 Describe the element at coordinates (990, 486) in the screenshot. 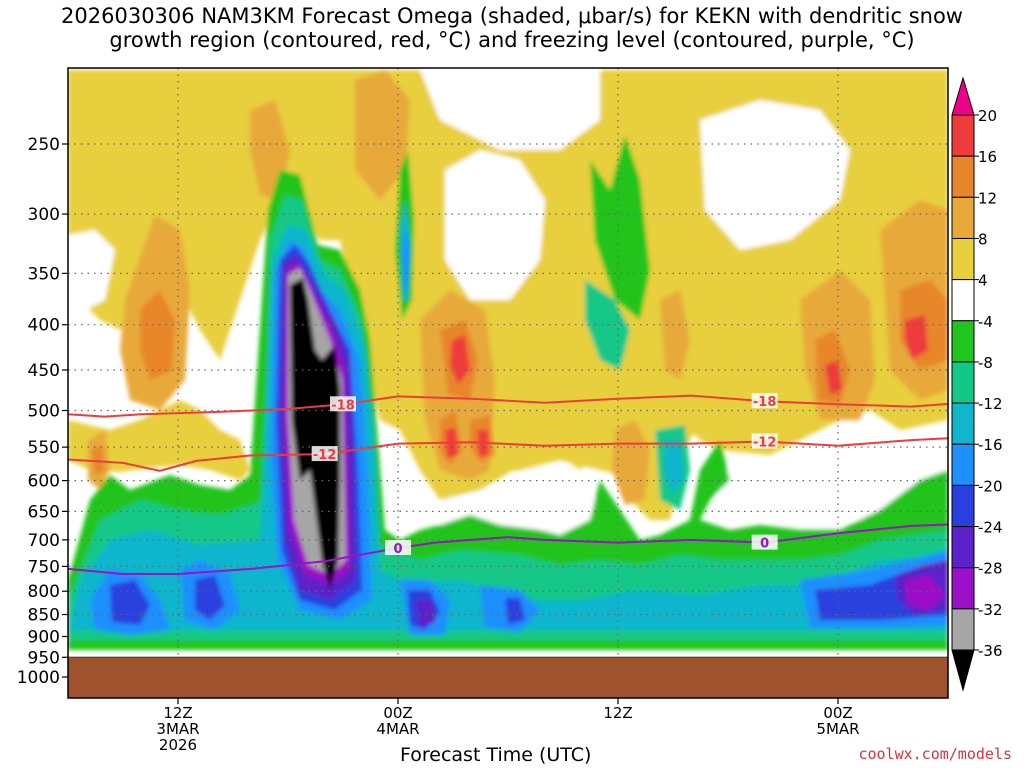

I see `colorbar-label: -20` at that location.